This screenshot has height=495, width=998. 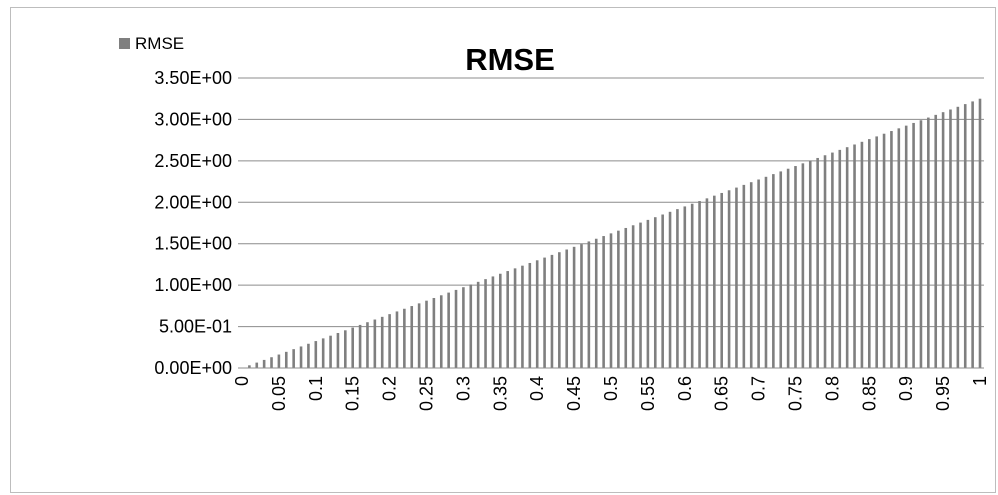 I want to click on x-tick-label: 0.95, so click(x=943, y=393).